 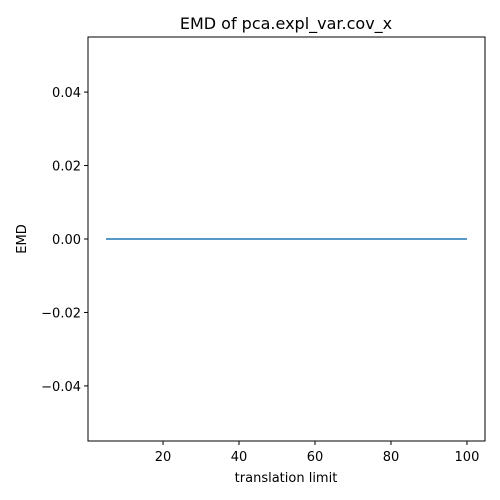 I want to click on y-tick-label: −0.04, so click(x=61, y=387).